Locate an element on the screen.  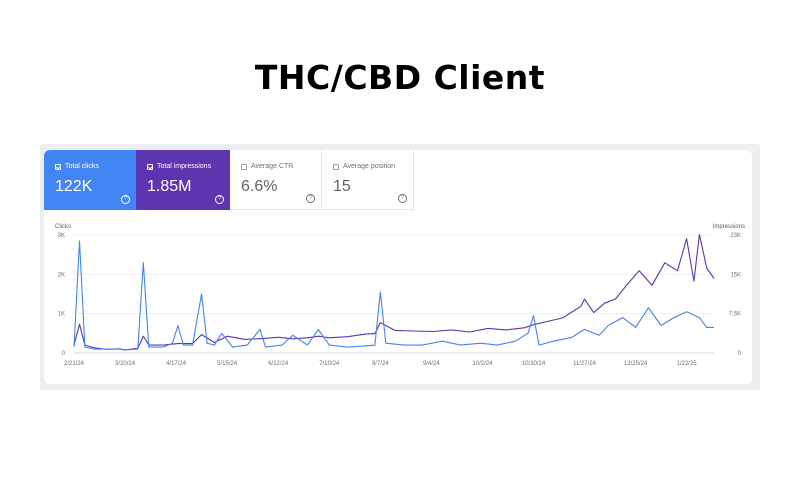
x-tick-label: 10/30/24 is located at coordinates (534, 364).